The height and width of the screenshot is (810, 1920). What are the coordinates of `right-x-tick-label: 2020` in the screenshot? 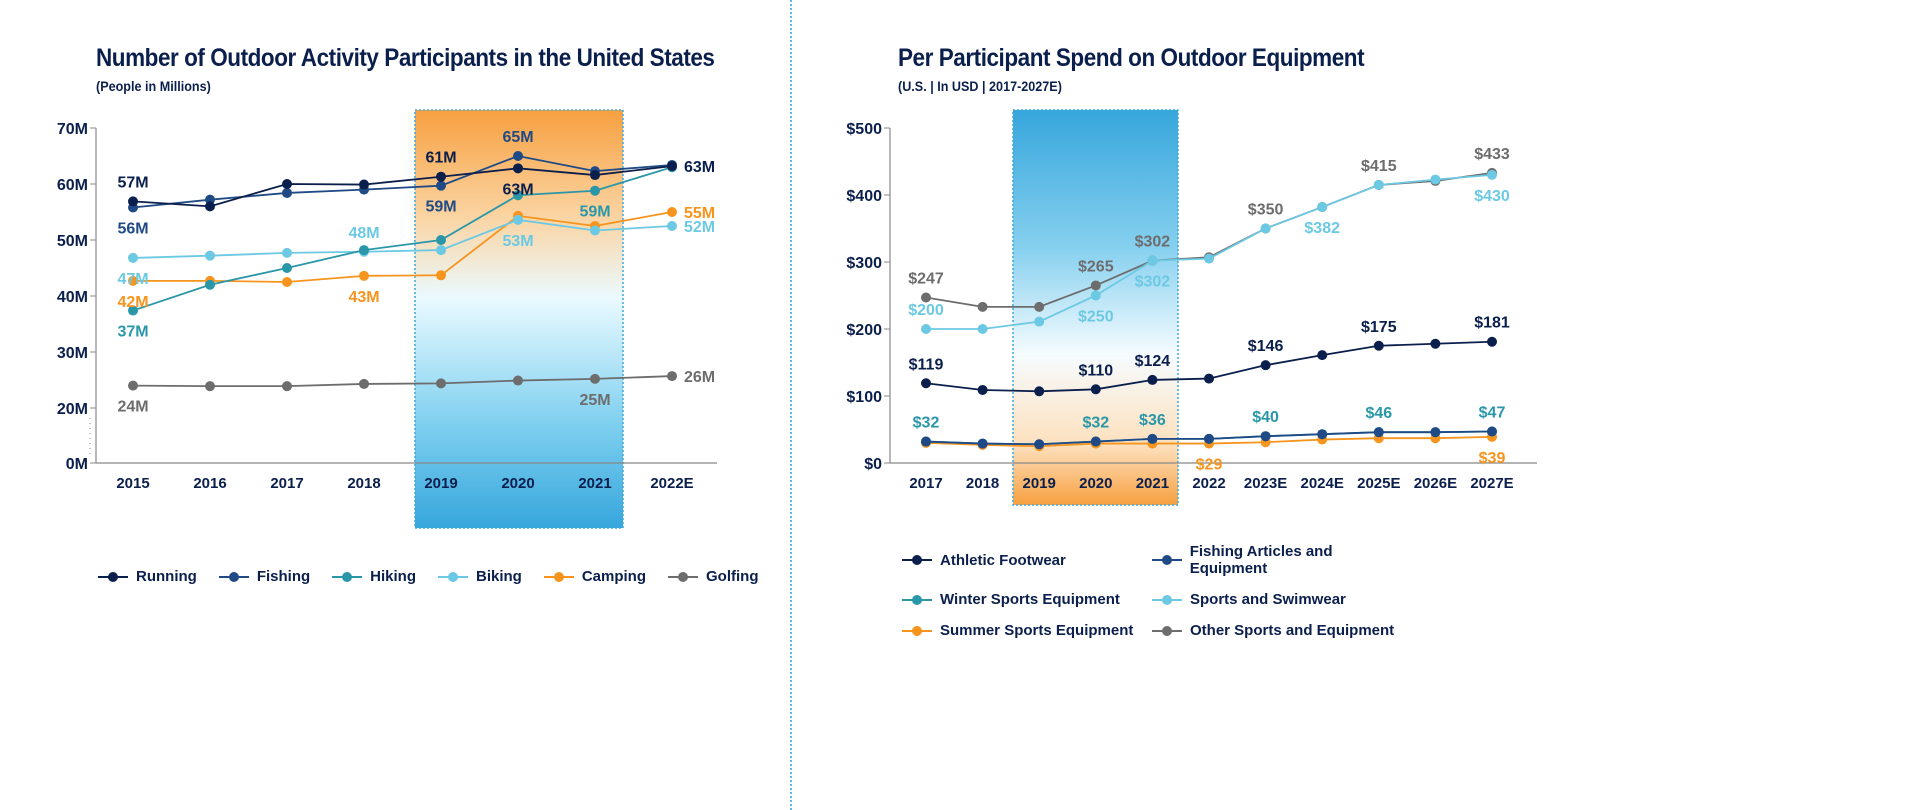 It's located at (1095, 483).